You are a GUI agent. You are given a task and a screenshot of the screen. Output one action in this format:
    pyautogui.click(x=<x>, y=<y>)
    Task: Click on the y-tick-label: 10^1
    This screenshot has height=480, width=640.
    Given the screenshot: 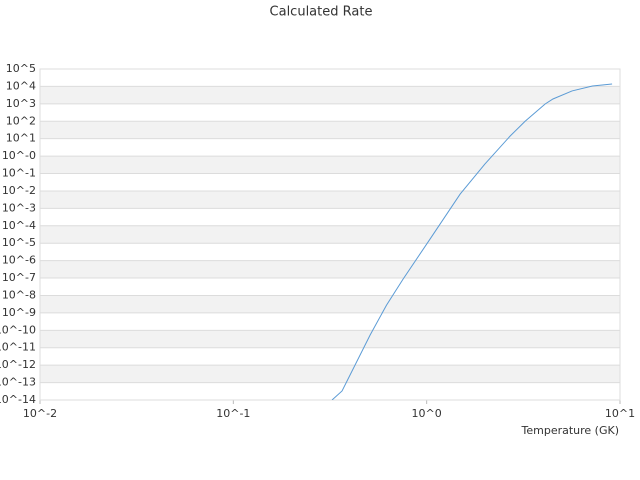 What is the action you would take?
    pyautogui.click(x=21, y=138)
    